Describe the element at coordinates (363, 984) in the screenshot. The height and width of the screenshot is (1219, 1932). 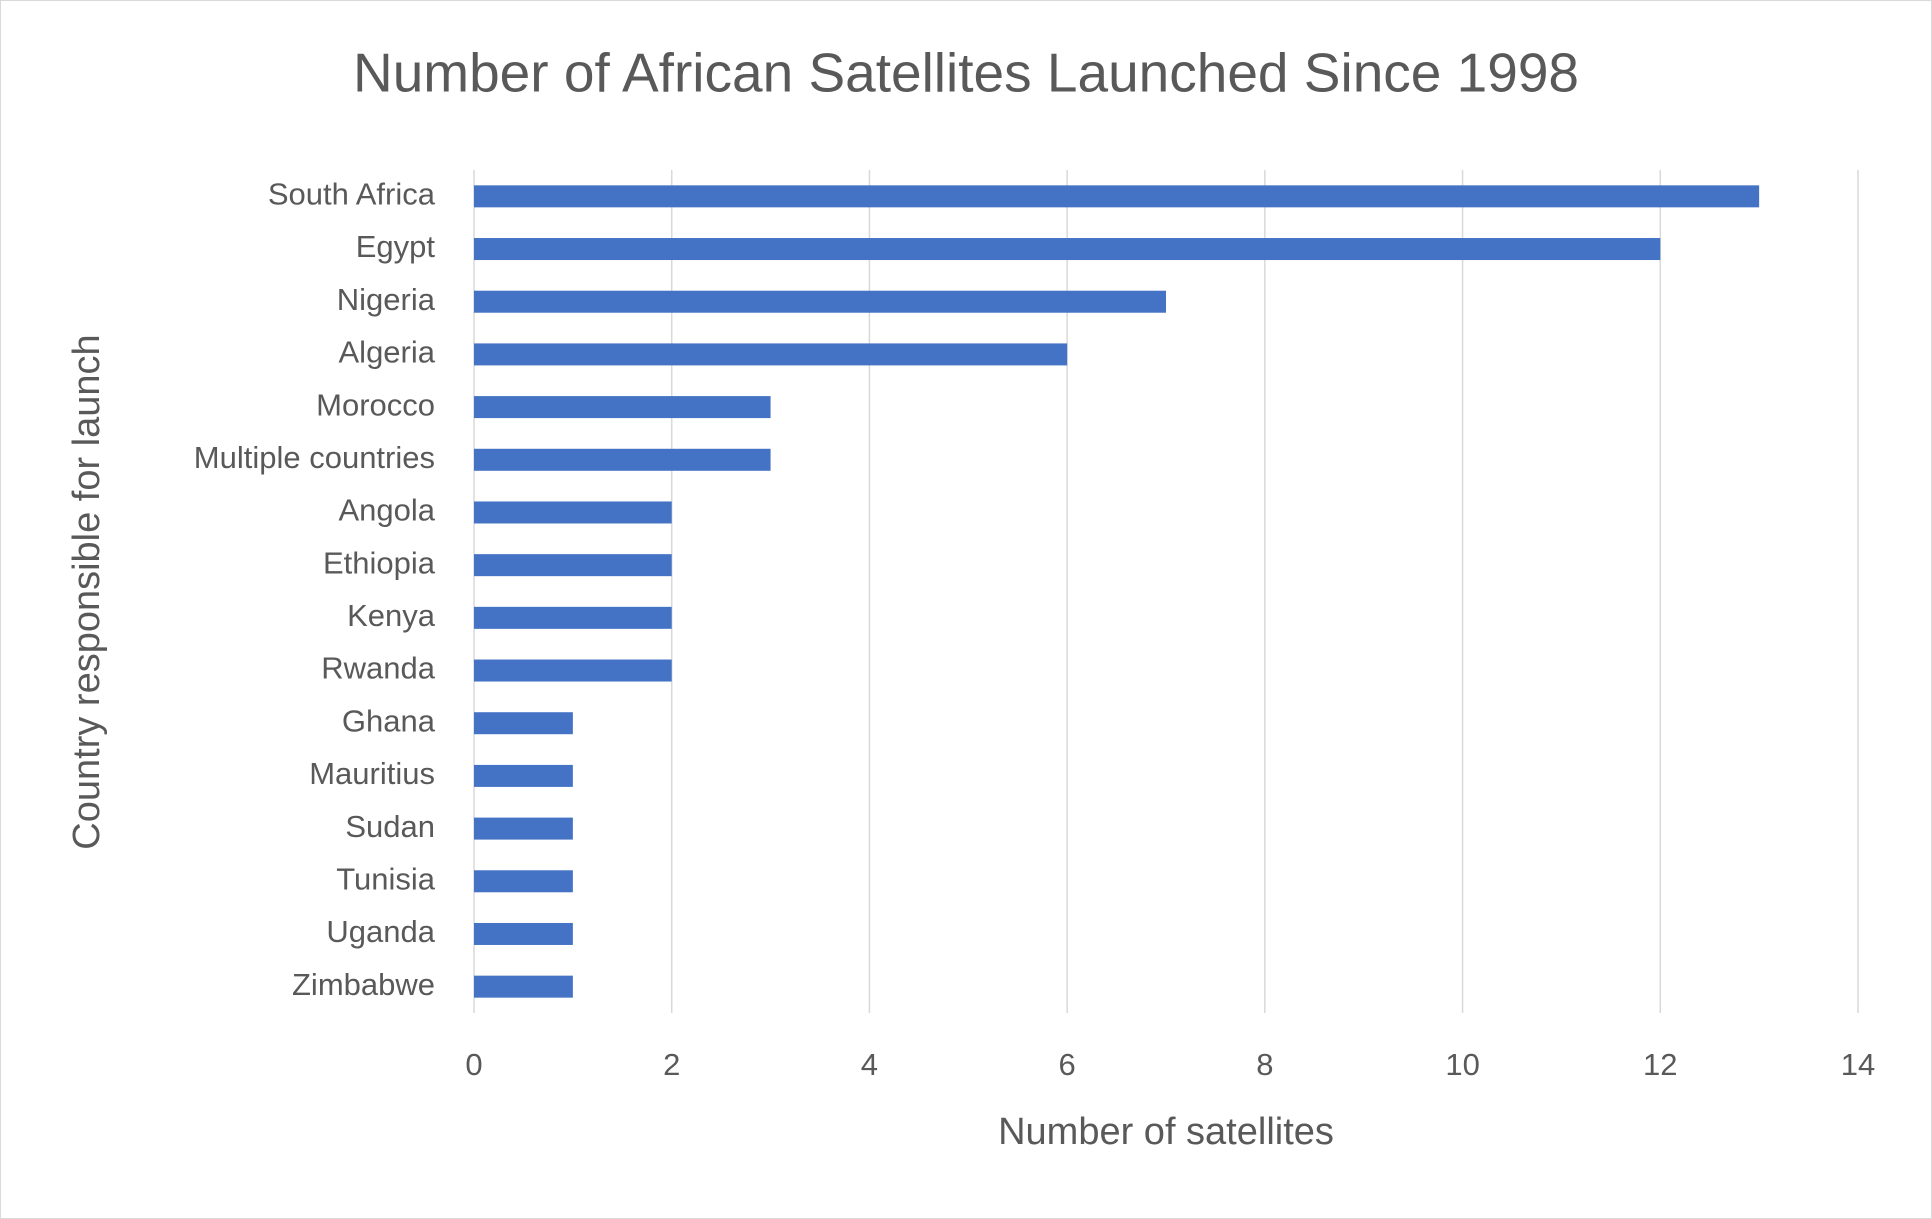
I see `y-tick-label: Zimbabwe` at that location.